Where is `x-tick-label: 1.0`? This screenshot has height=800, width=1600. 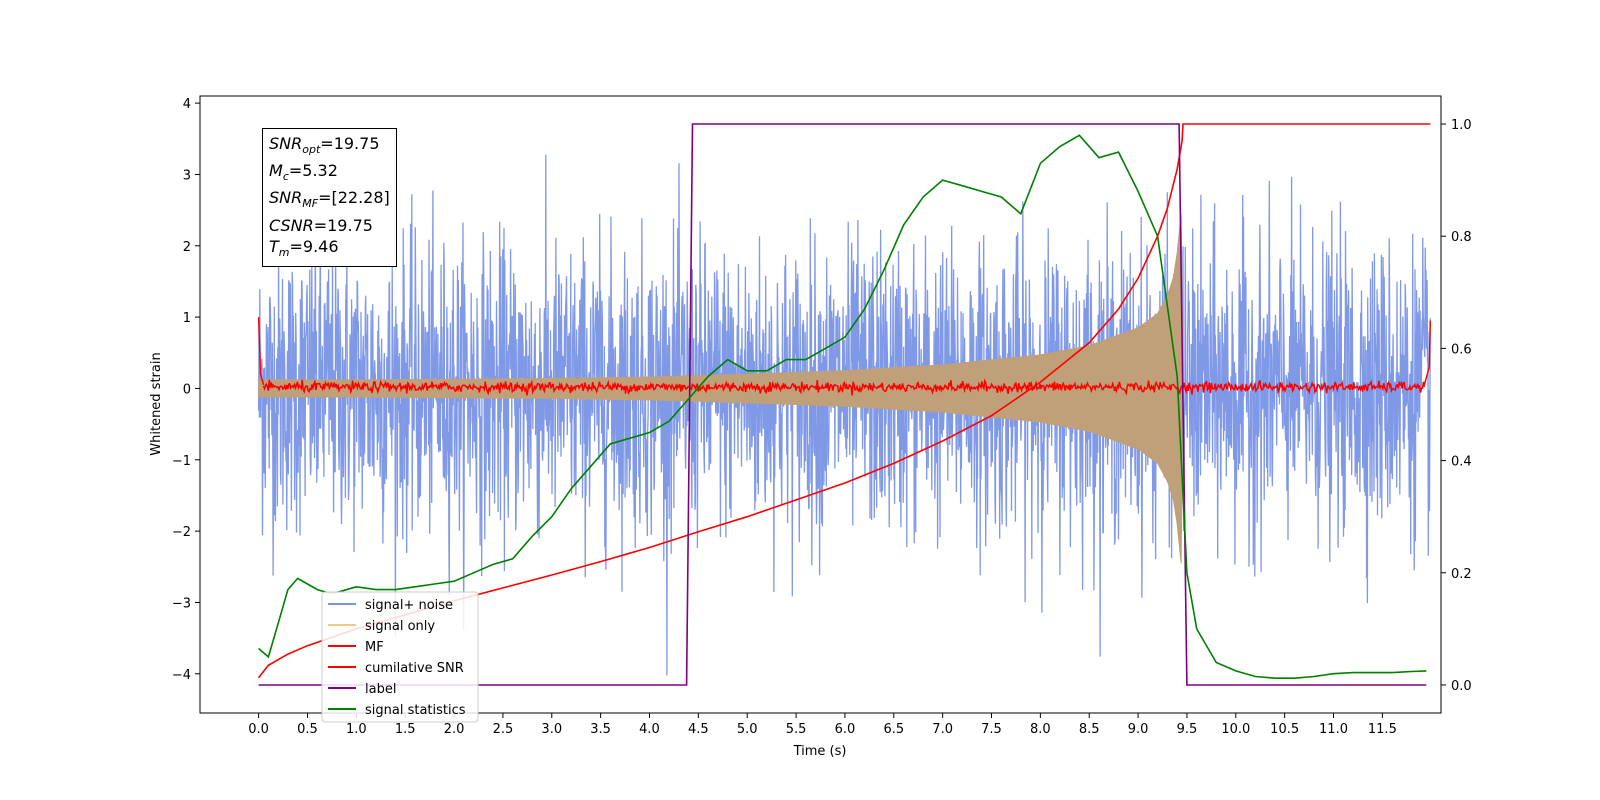
x-tick-label: 1.0 is located at coordinates (356, 729).